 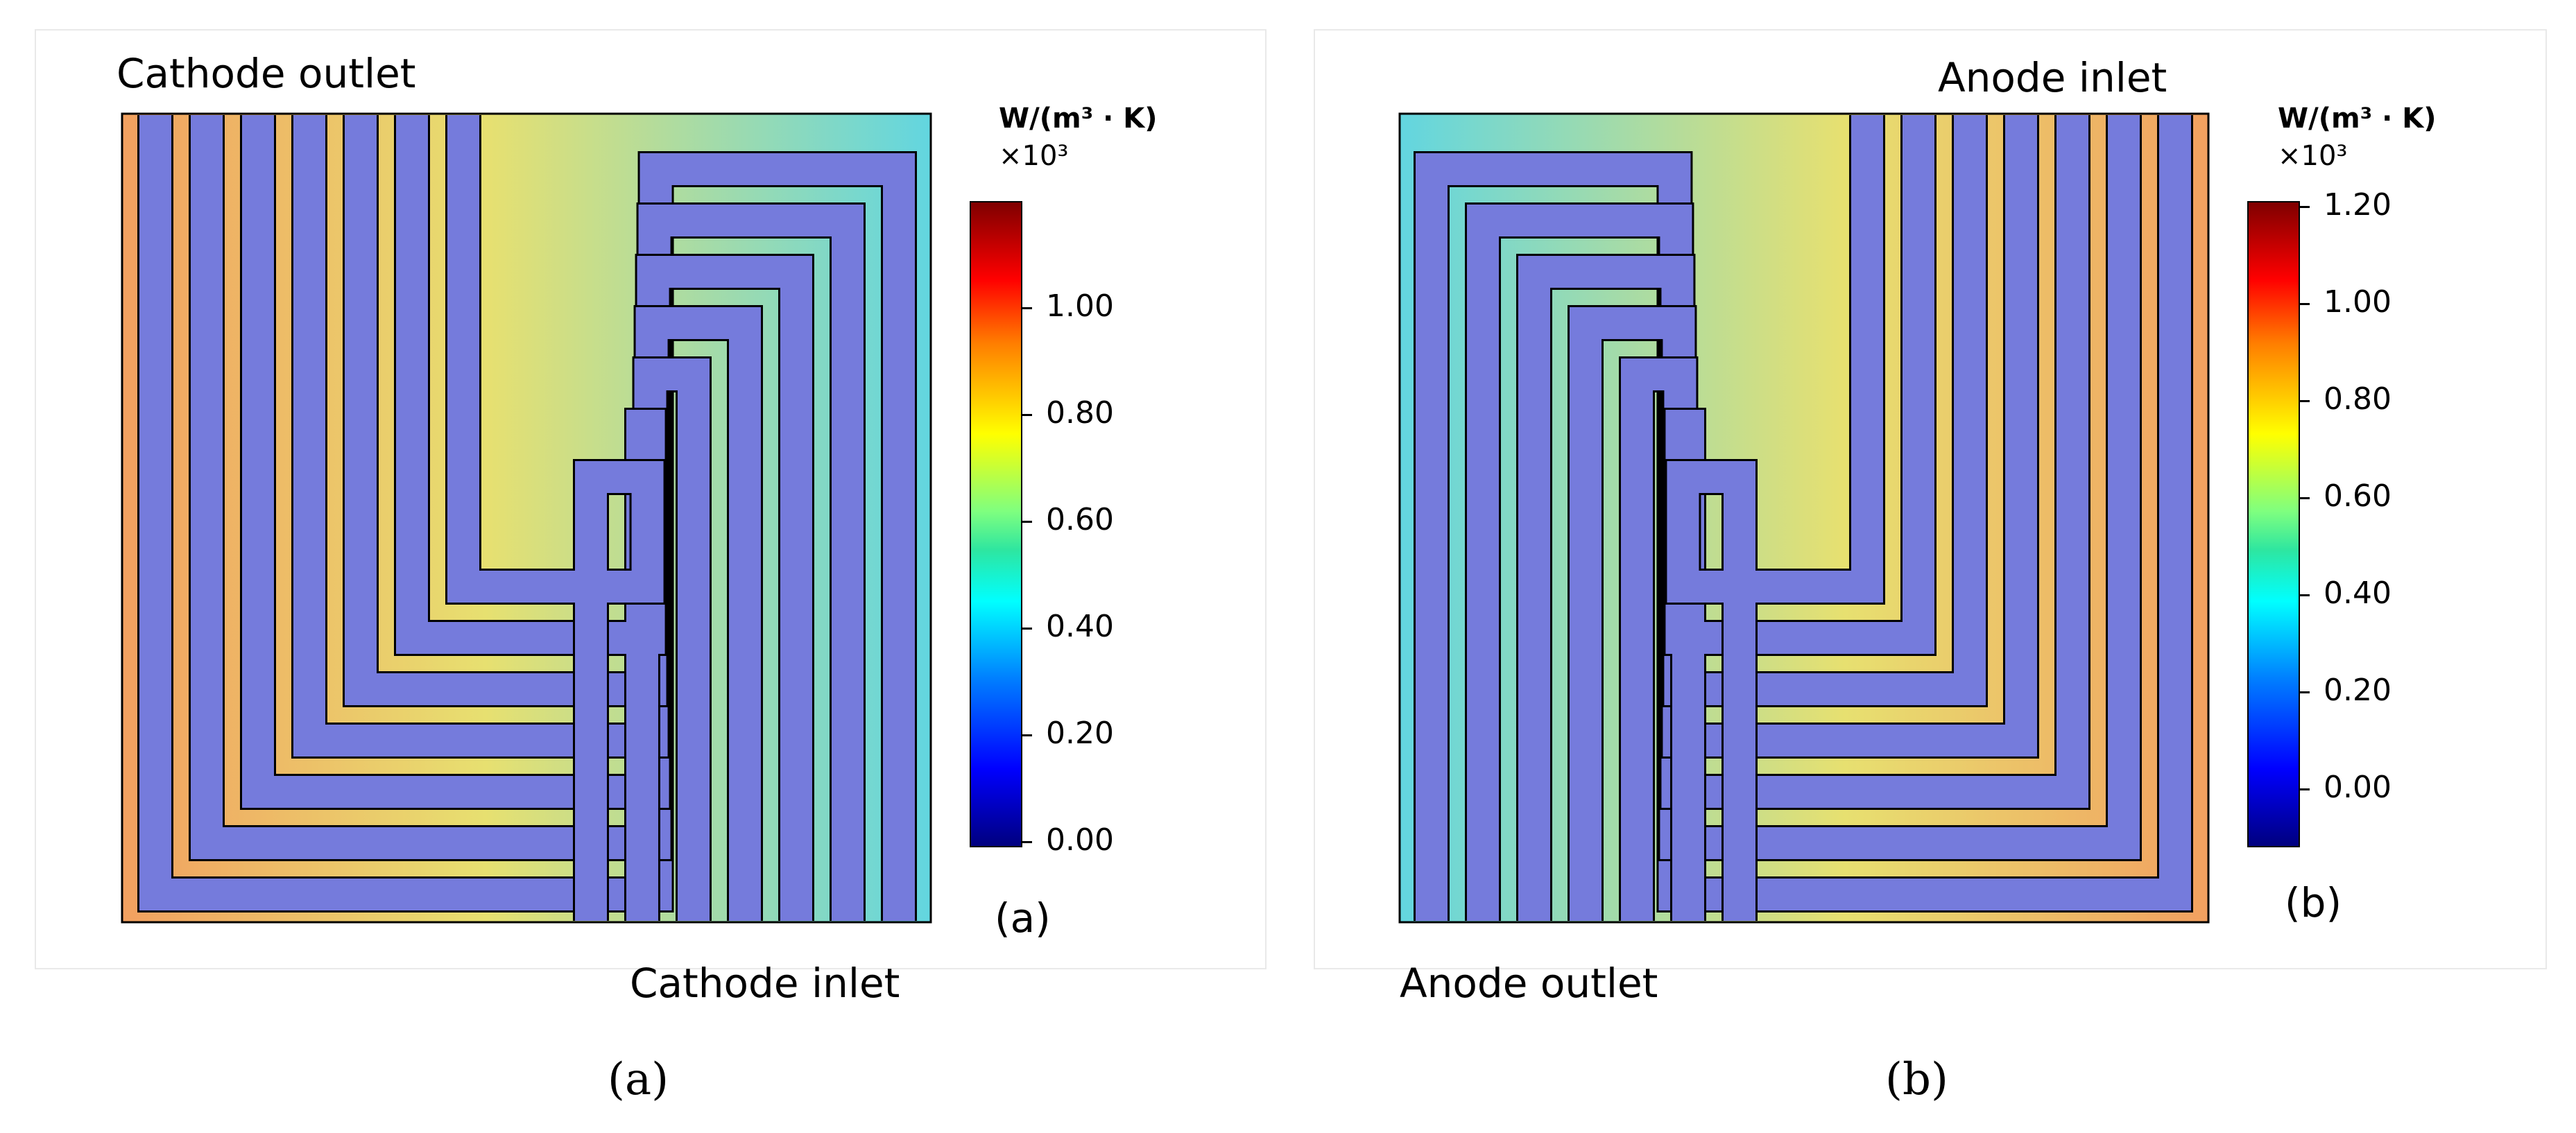 What do you see at coordinates (1080, 626) in the screenshot?
I see `colorbar-tick-label-a: 0.40` at bounding box center [1080, 626].